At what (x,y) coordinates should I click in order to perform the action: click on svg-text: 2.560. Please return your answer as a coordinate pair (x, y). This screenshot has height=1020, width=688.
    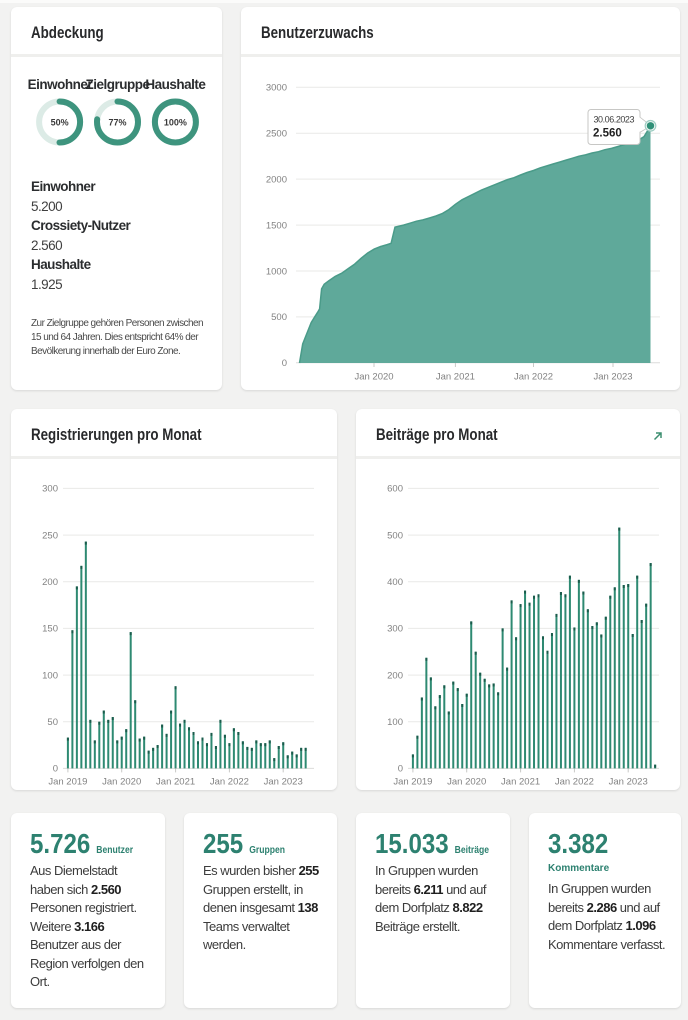
    Looking at the image, I should click on (607, 134).